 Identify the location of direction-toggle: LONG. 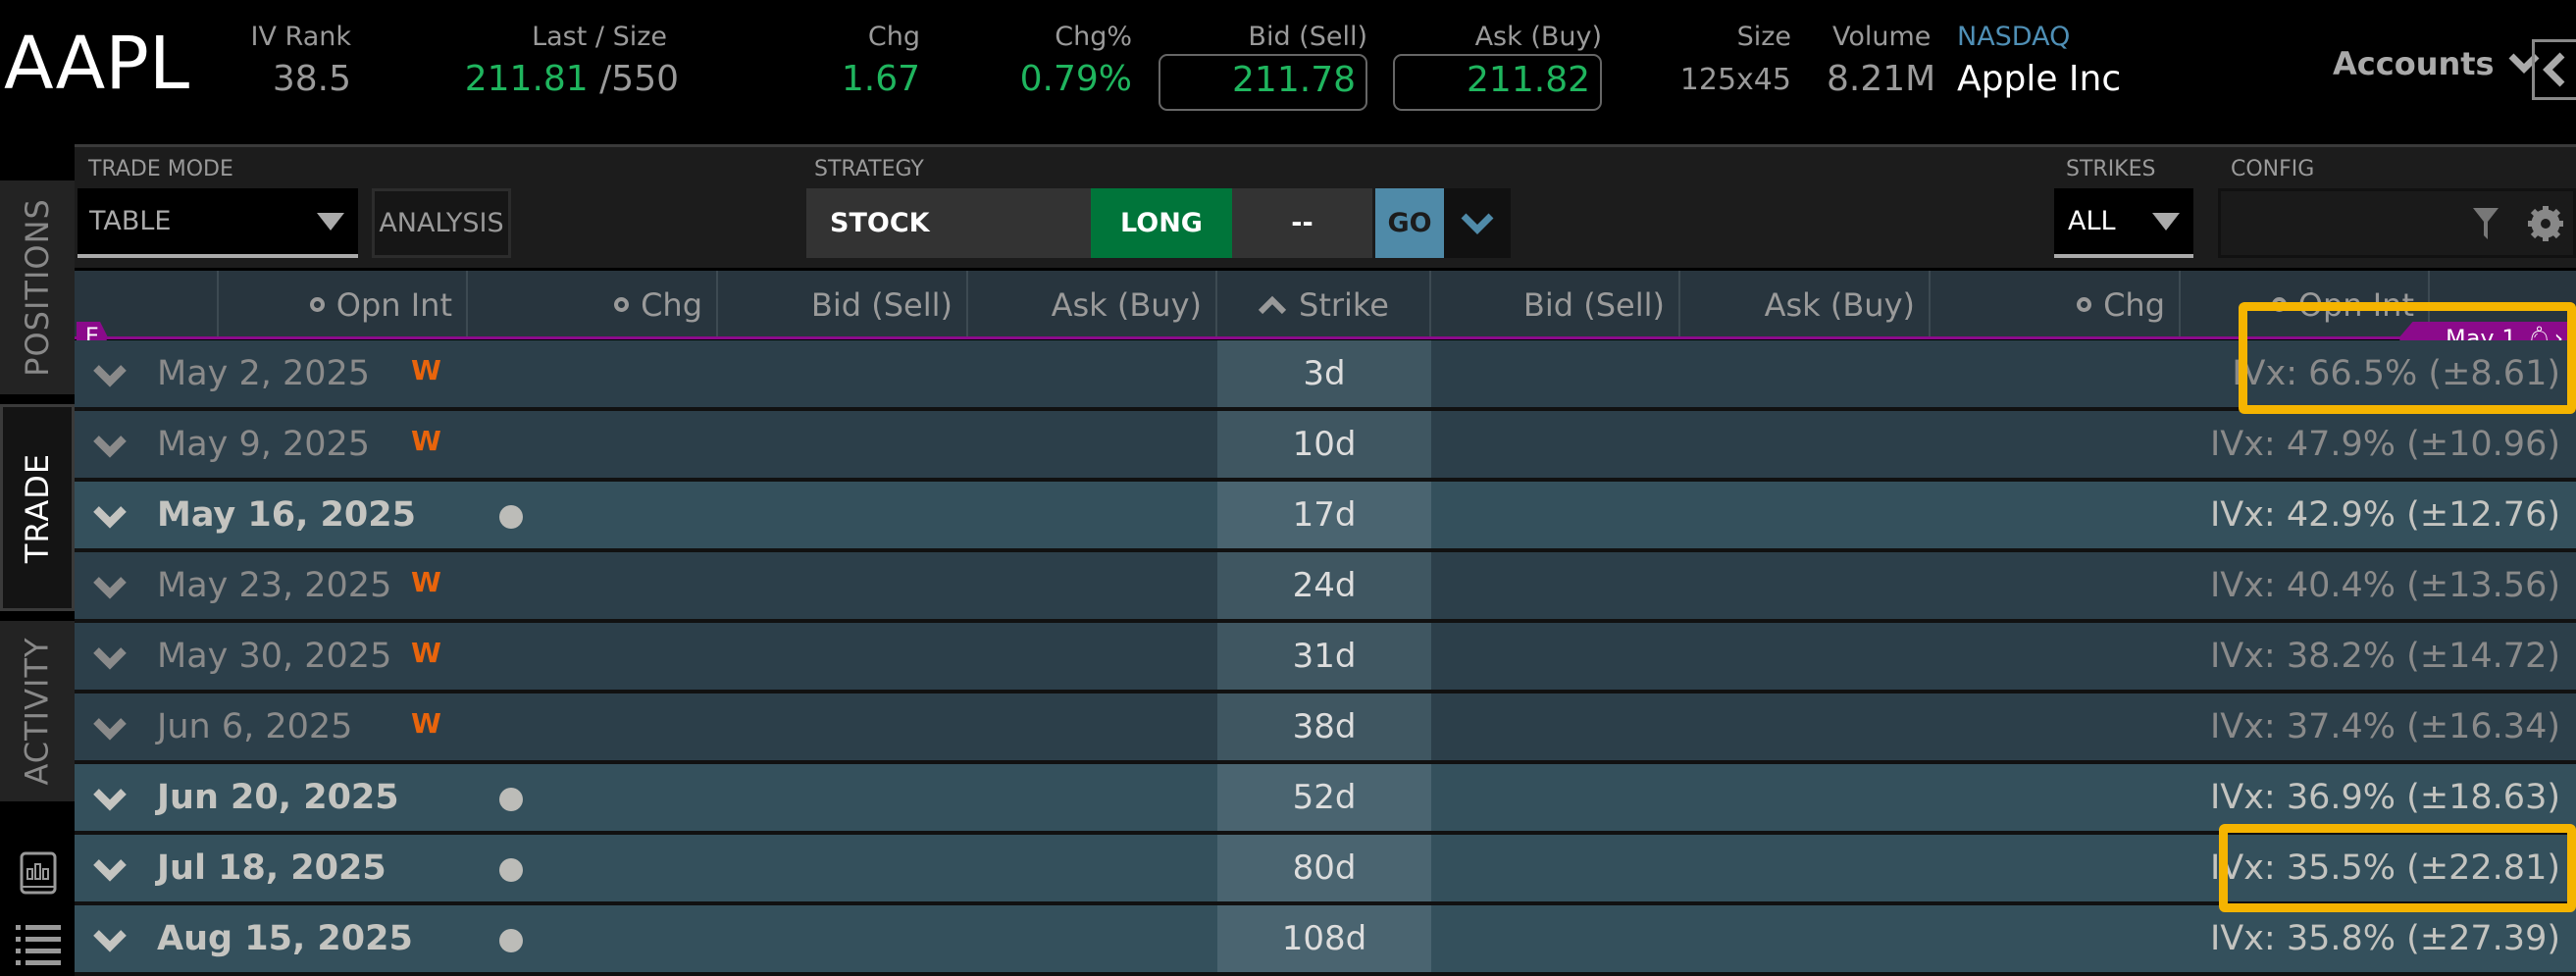
(1161, 223).